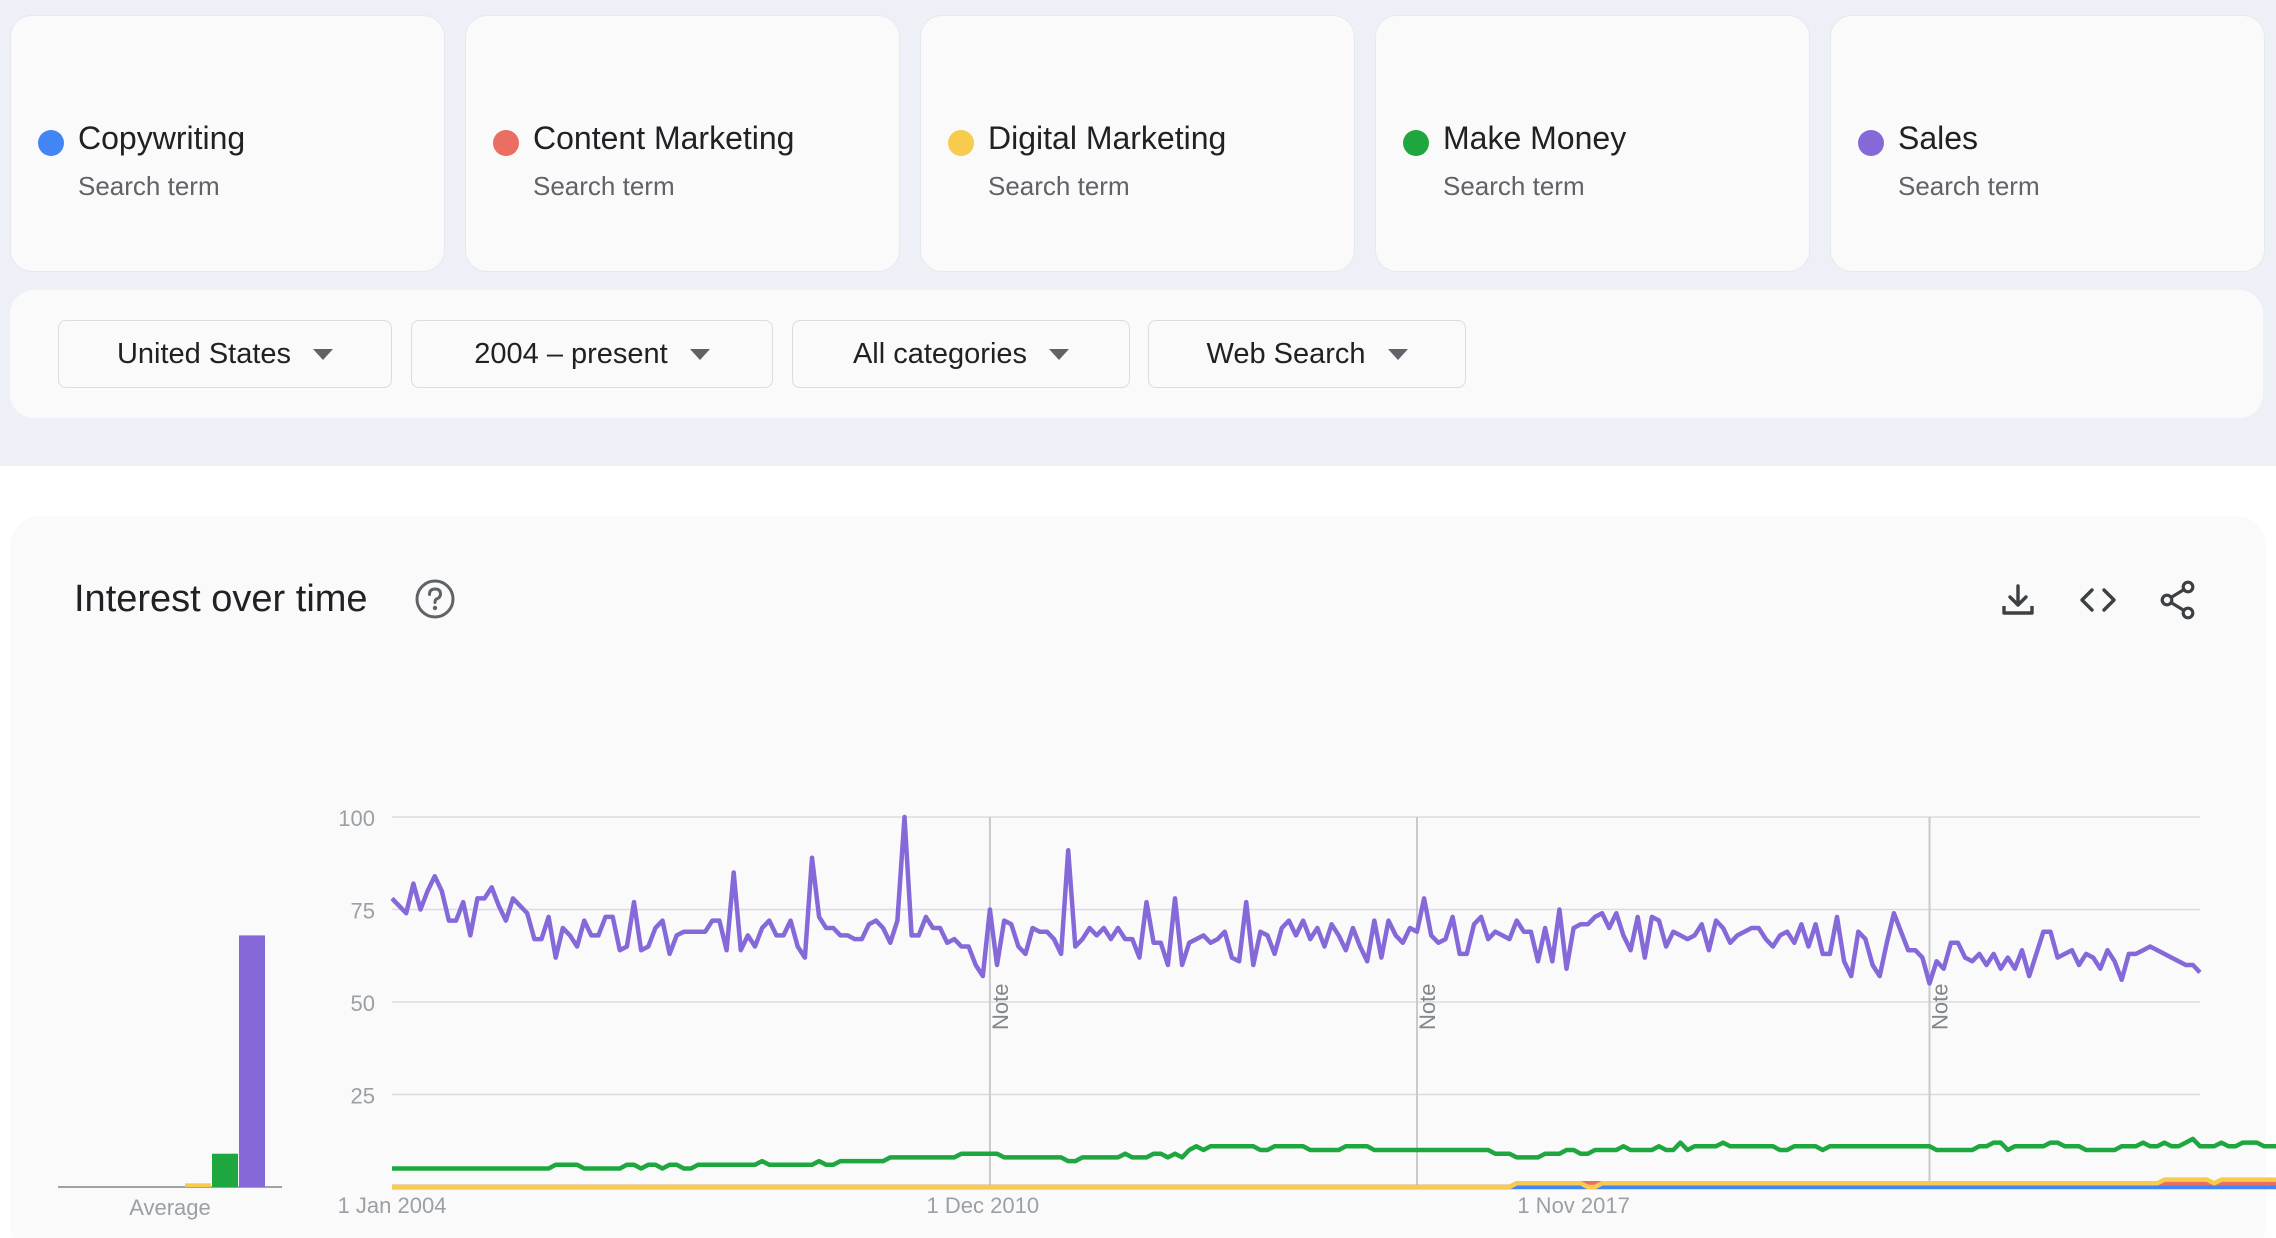 This screenshot has width=2276, height=1238. What do you see at coordinates (983, 1205) in the screenshot?
I see `x-tick-label: 1 Dec 2010` at bounding box center [983, 1205].